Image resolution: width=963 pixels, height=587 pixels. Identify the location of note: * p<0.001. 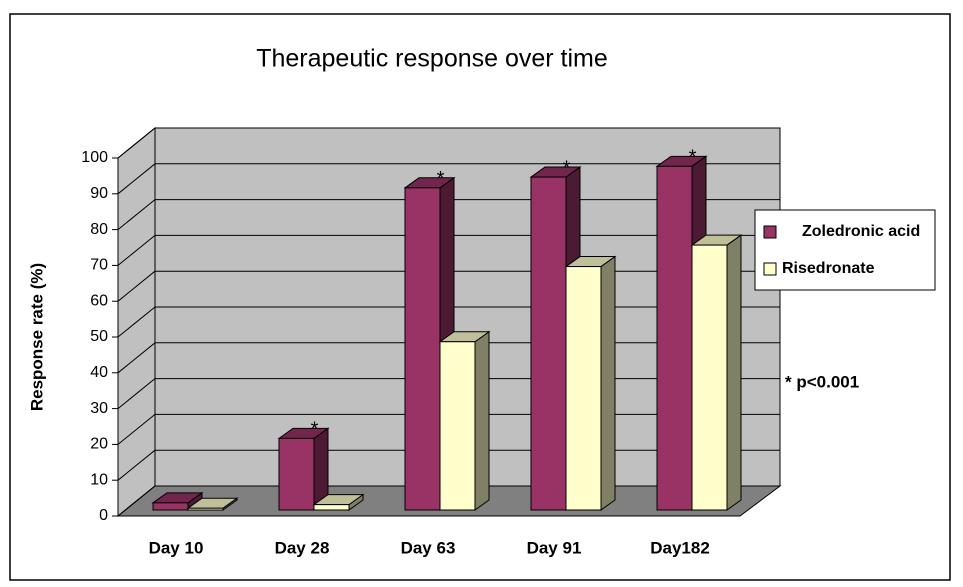
(822, 381).